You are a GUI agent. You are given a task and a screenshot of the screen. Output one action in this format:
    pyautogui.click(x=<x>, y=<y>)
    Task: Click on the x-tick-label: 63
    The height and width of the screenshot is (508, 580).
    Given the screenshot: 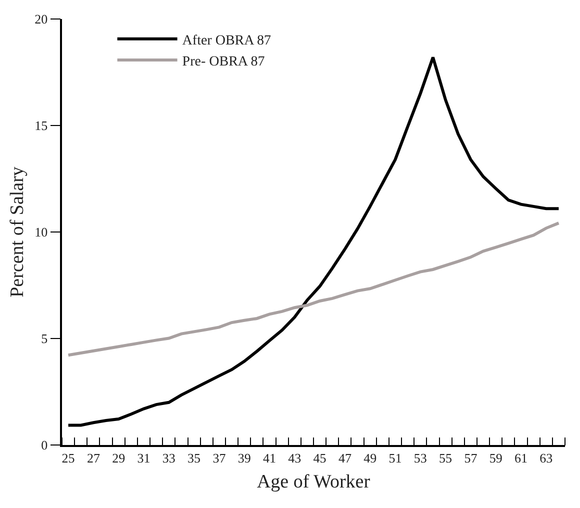 What is the action you would take?
    pyautogui.click(x=546, y=458)
    